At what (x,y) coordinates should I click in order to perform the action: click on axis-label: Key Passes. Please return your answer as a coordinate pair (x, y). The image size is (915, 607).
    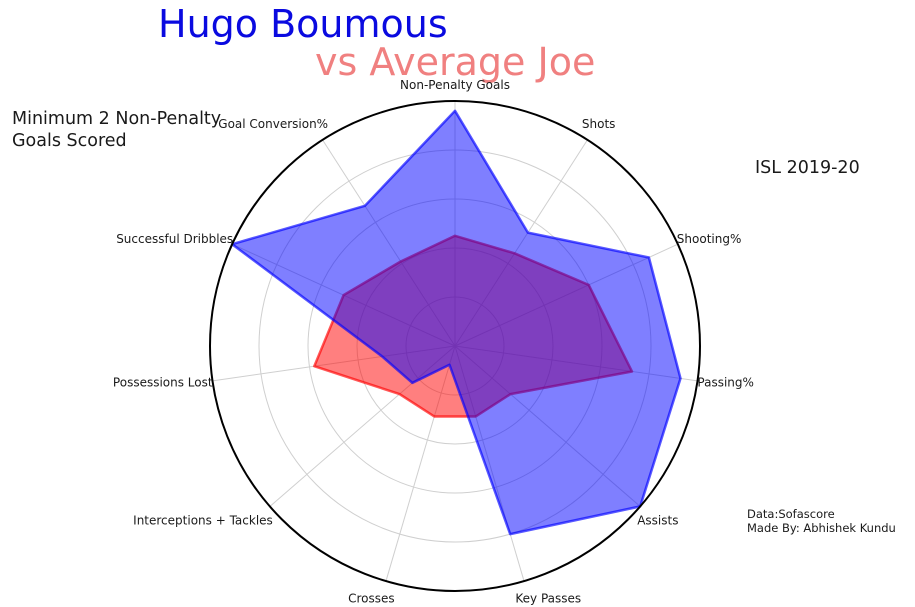
    Looking at the image, I should click on (548, 599).